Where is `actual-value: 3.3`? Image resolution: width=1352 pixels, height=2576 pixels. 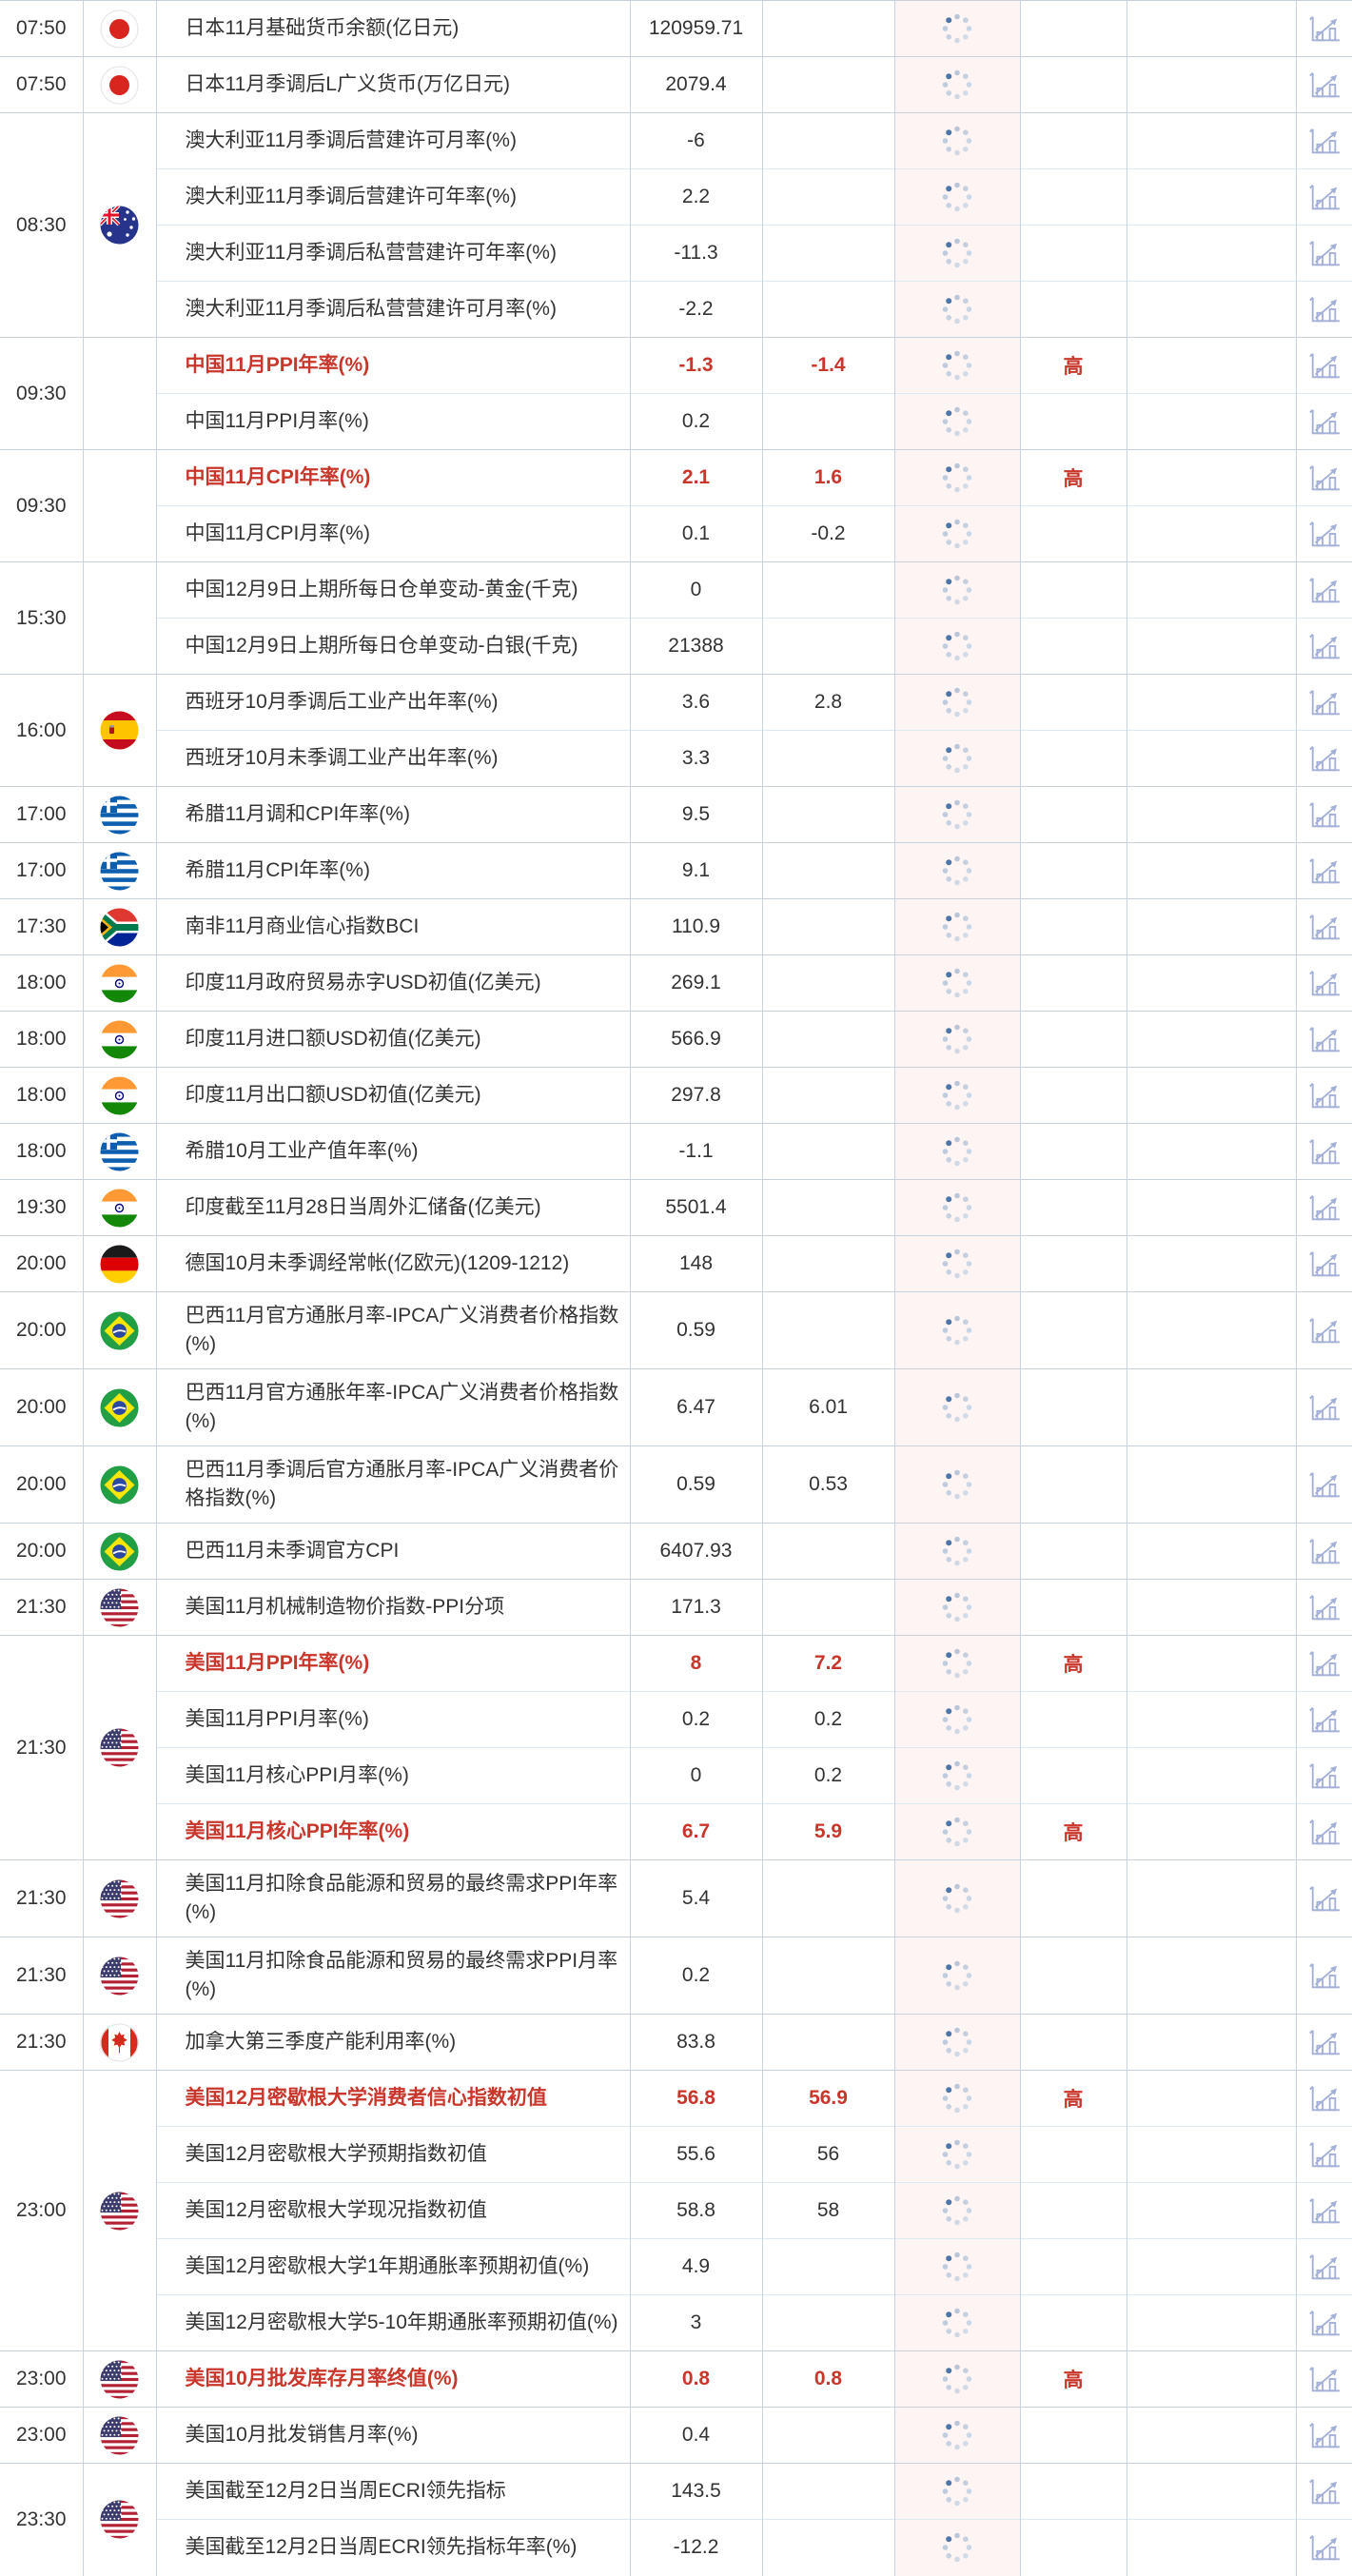
actual-value: 3.3 is located at coordinates (695, 758).